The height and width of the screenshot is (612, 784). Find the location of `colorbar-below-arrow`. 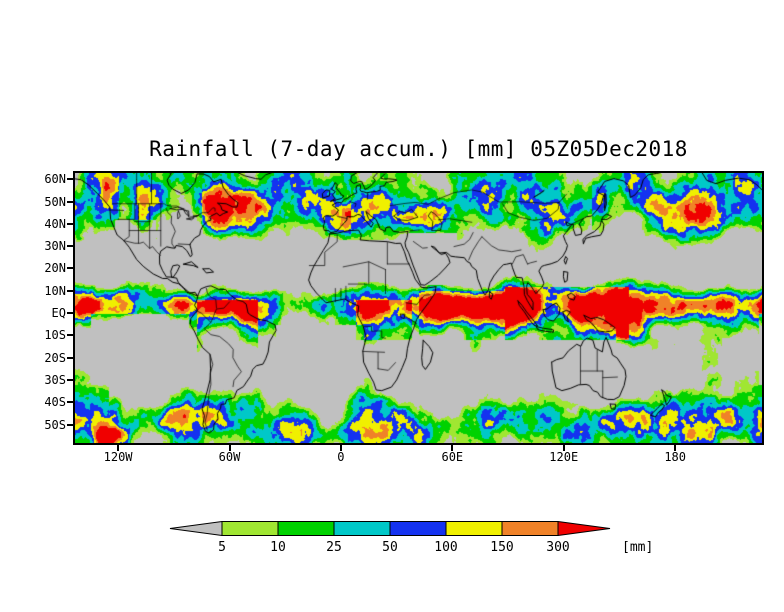

colorbar-below-arrow is located at coordinates (196, 528).